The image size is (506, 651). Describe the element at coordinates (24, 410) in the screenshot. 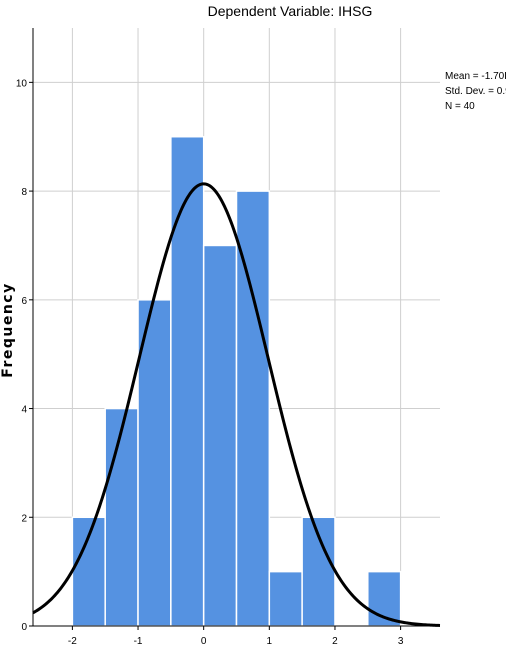

I see `y-tick-label: 4` at that location.